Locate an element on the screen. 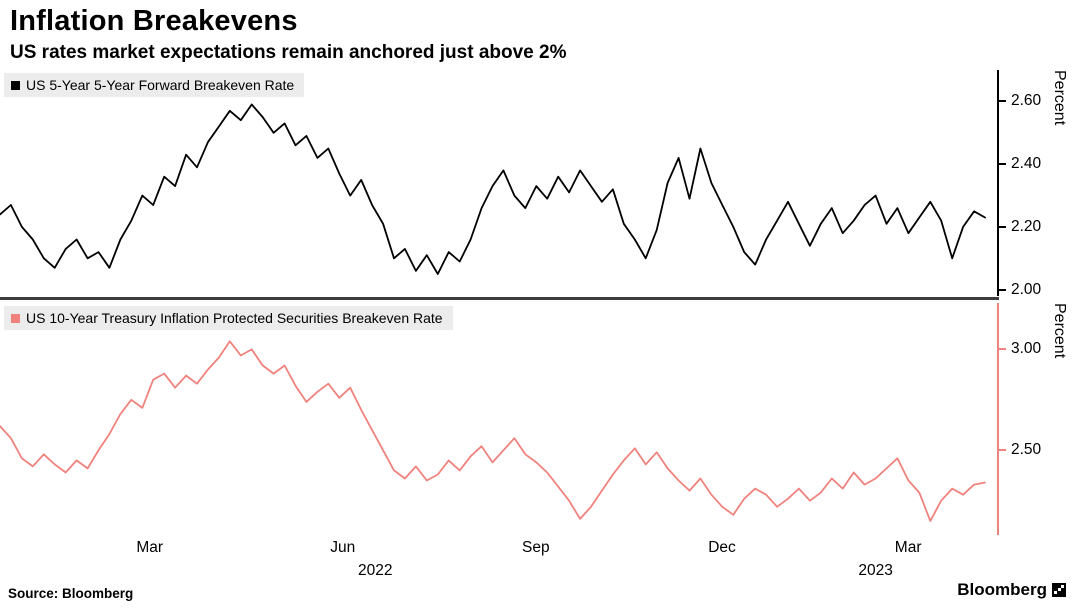 This screenshot has height=608, width=1078. y-axis-unit-bottom: Percent is located at coordinates (1059, 331).